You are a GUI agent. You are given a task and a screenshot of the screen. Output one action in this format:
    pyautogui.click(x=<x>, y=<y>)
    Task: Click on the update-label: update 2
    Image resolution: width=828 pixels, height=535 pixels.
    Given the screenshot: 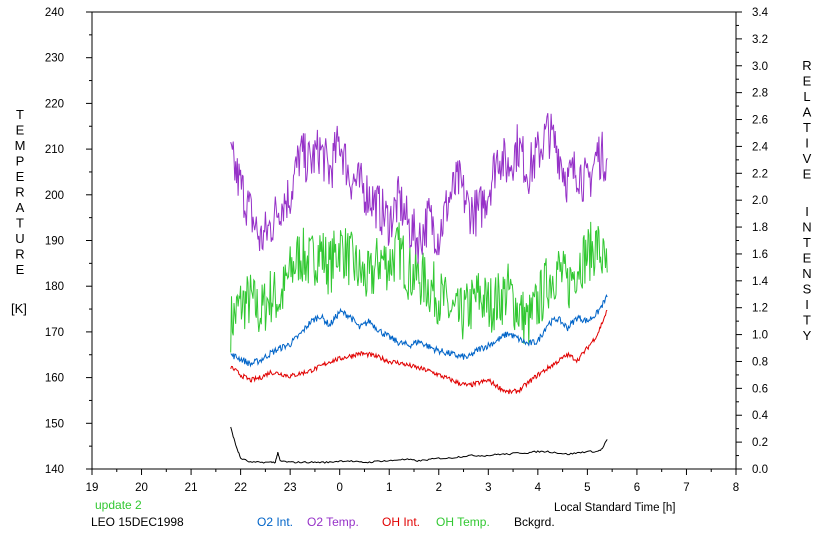 What is the action you would take?
    pyautogui.click(x=118, y=505)
    